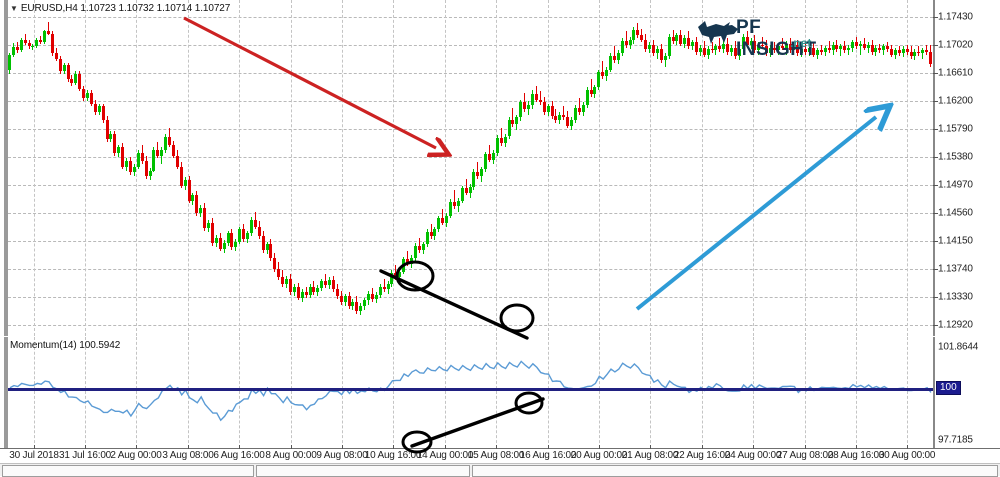 This screenshot has height=477, width=1000. I want to click on momentum-series-path, so click(470, 391).